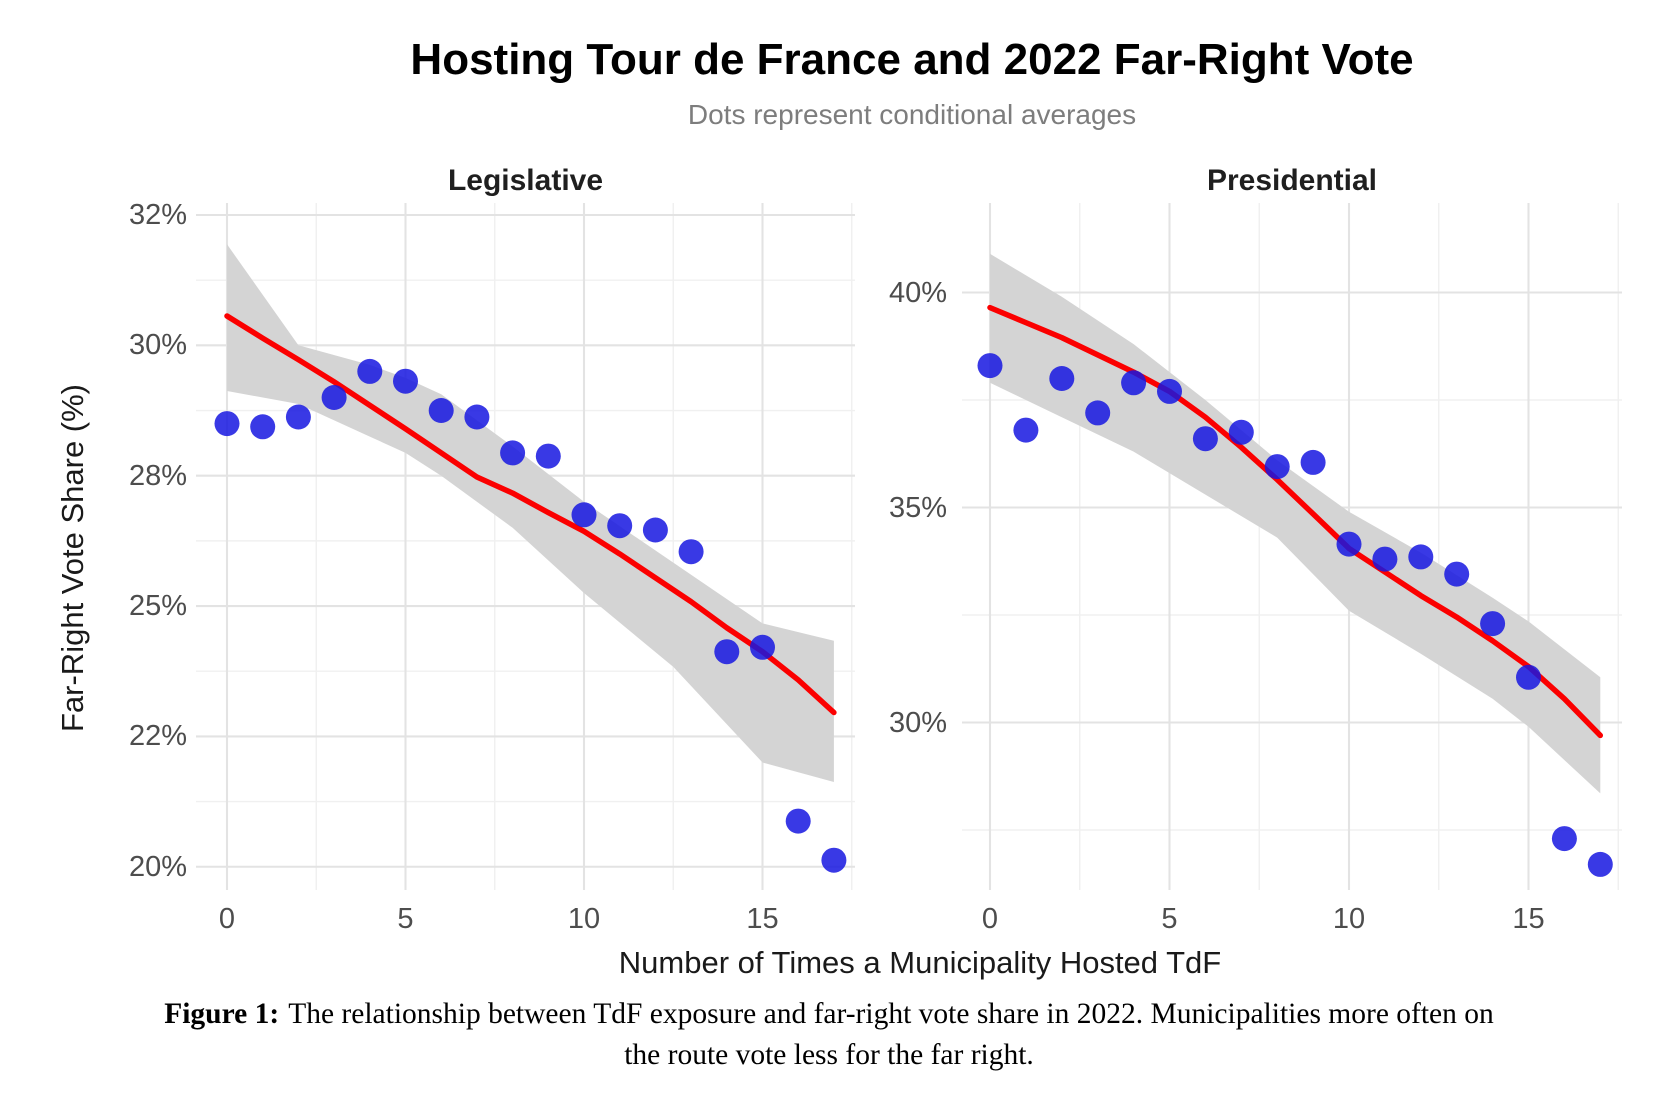 The height and width of the screenshot is (1094, 1658). I want to click on y-tick-label: 35%, so click(917, 507).